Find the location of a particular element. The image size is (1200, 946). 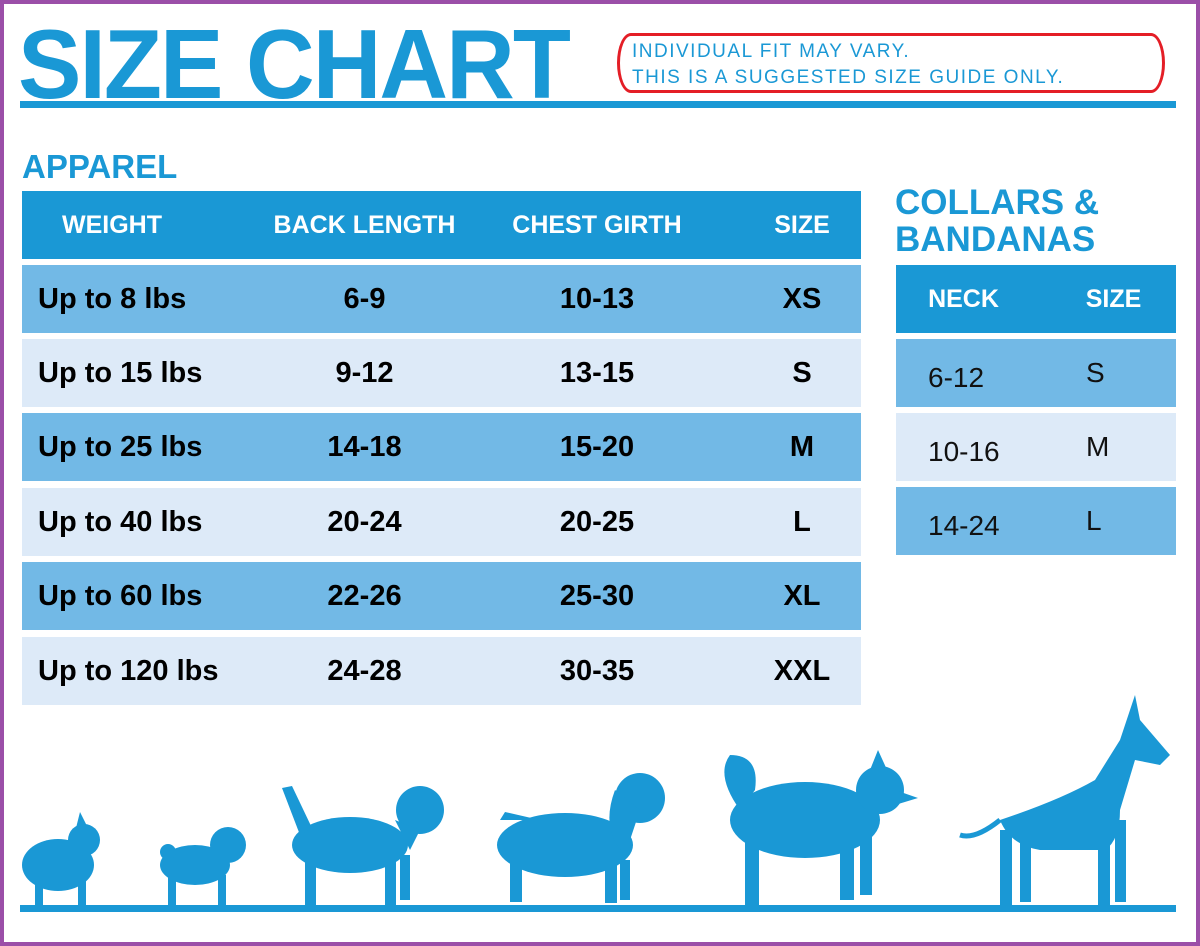

great-dane-icon is located at coordinates (1064, 800).